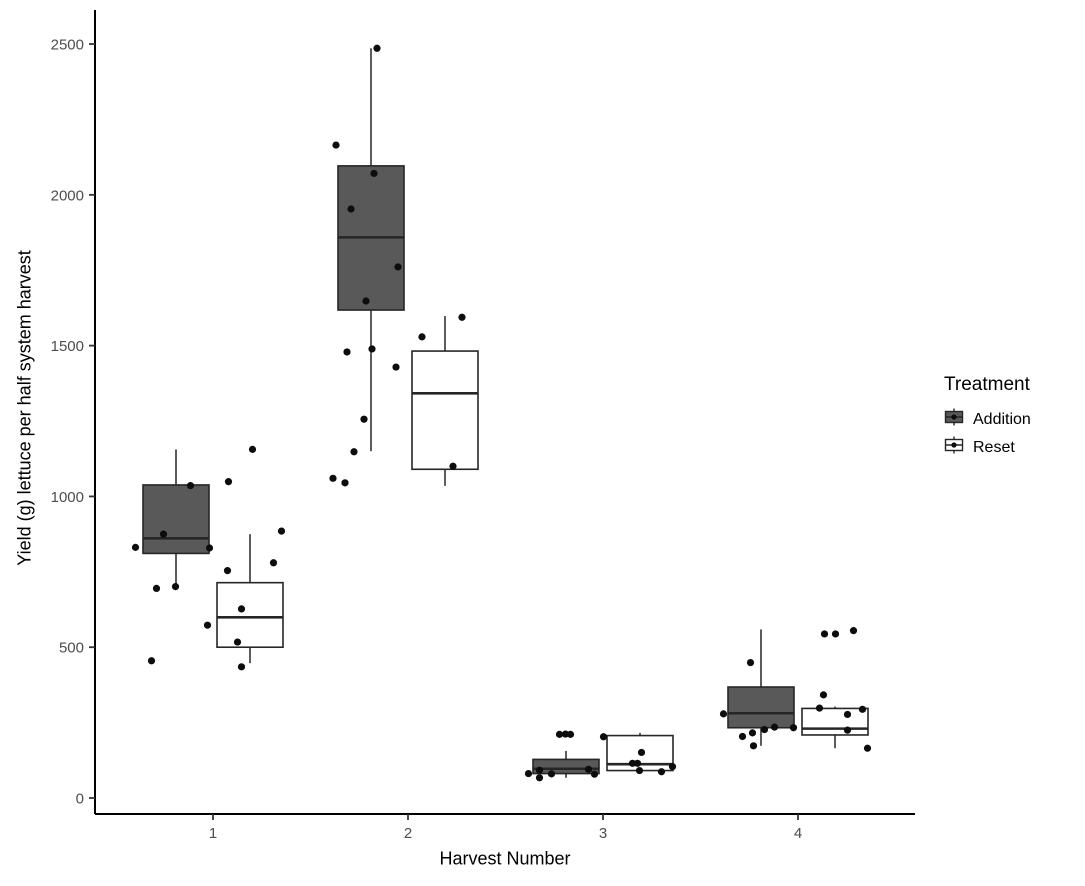  I want to click on box-addition-h4, so click(761, 707).